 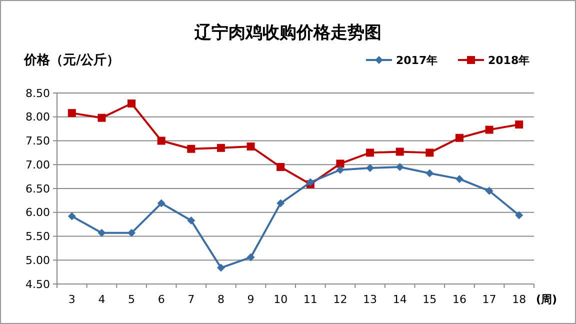 I want to click on x-tick-label: 8, so click(x=220, y=299).